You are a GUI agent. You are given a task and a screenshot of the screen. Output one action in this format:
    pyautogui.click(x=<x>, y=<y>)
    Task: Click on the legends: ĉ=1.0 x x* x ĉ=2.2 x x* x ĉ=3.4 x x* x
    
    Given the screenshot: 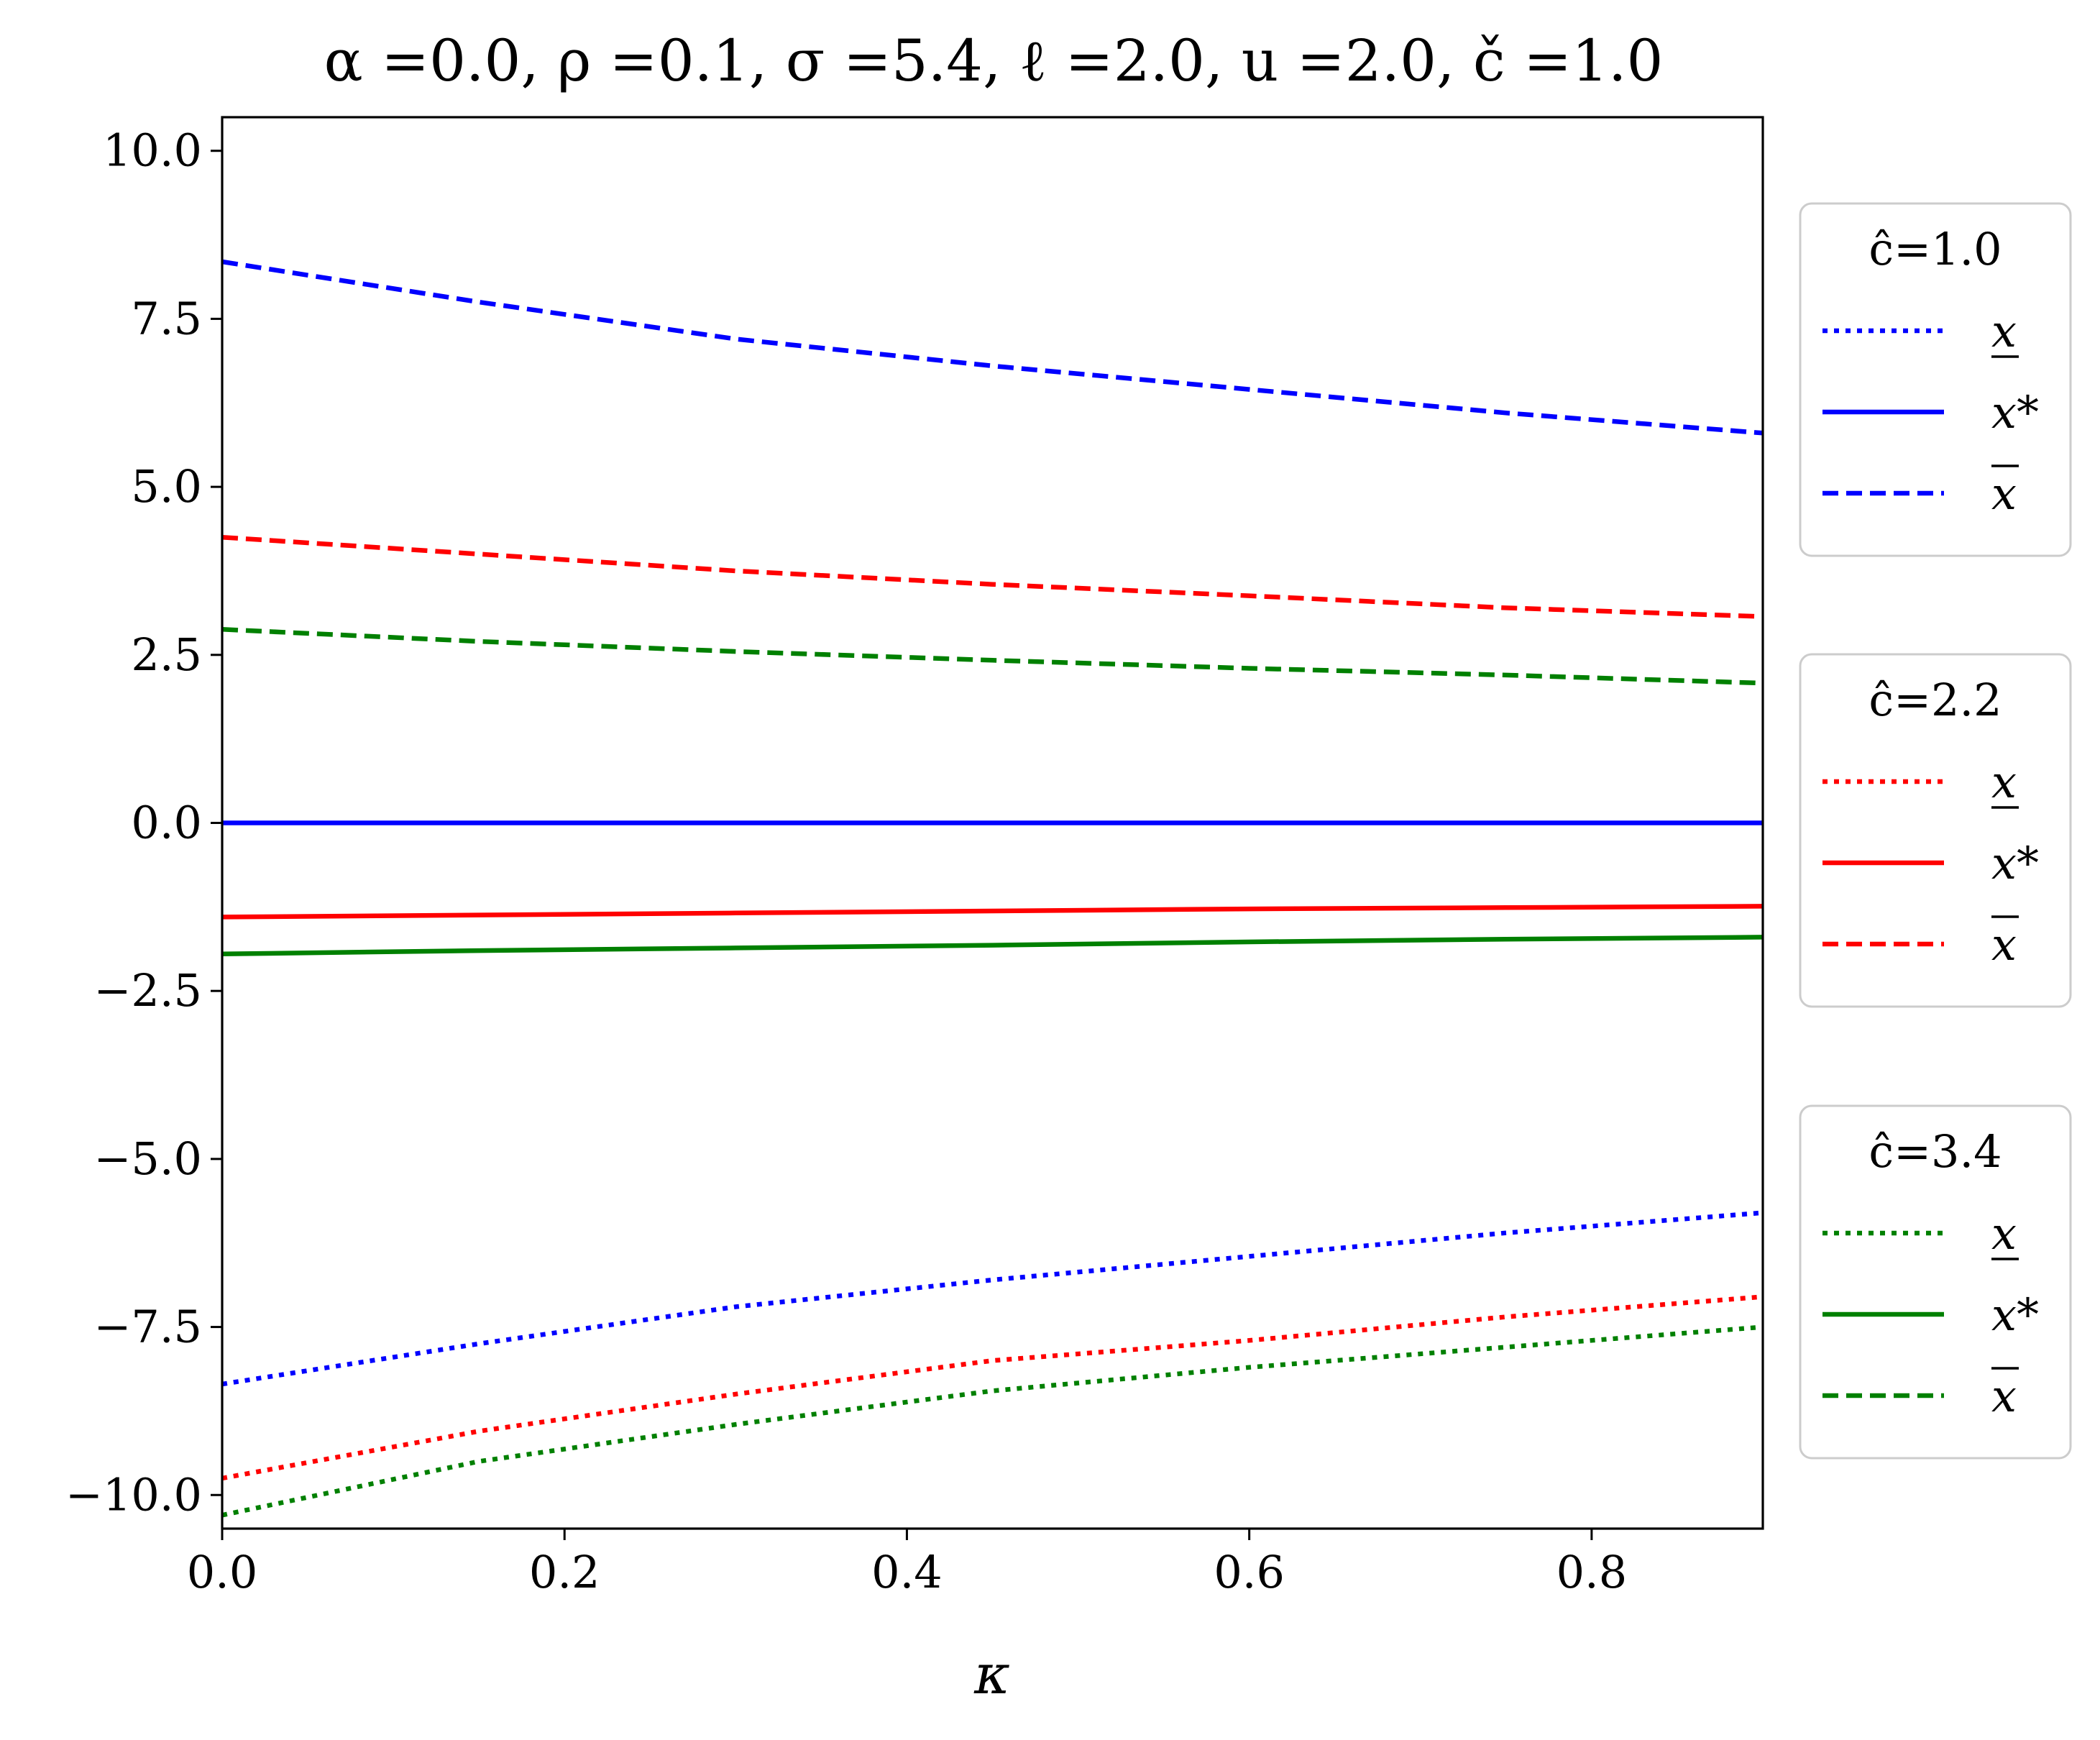 What is the action you would take?
    pyautogui.click(x=1935, y=831)
    